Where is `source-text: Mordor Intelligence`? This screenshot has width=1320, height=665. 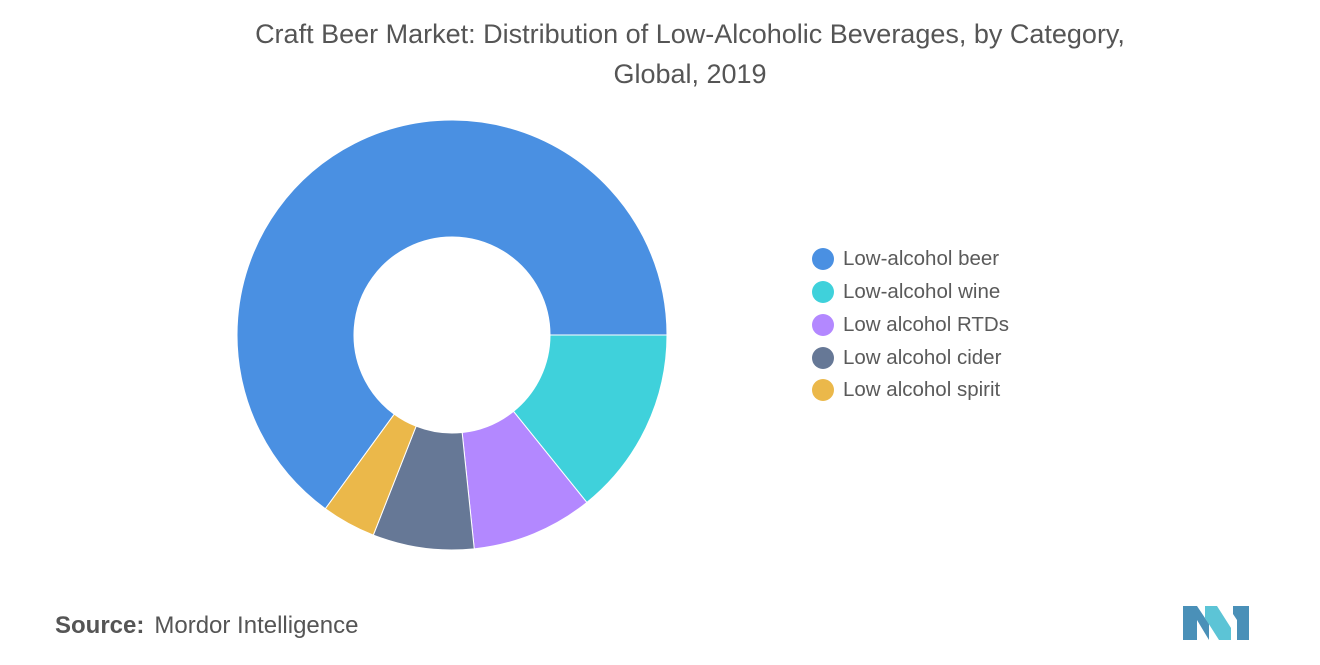 source-text: Mordor Intelligence is located at coordinates (256, 625).